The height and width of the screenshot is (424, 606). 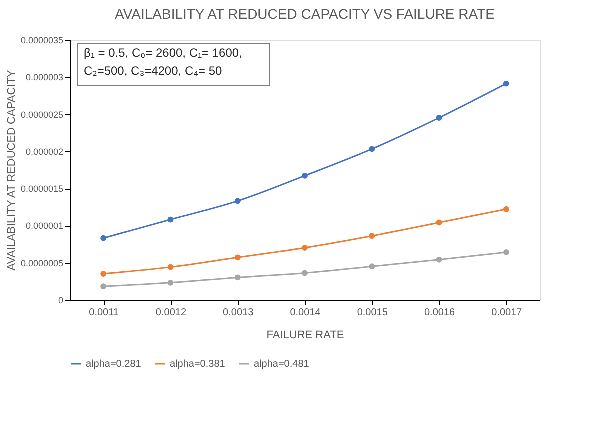 I want to click on x-tick-label: 0.0017, so click(x=507, y=313).